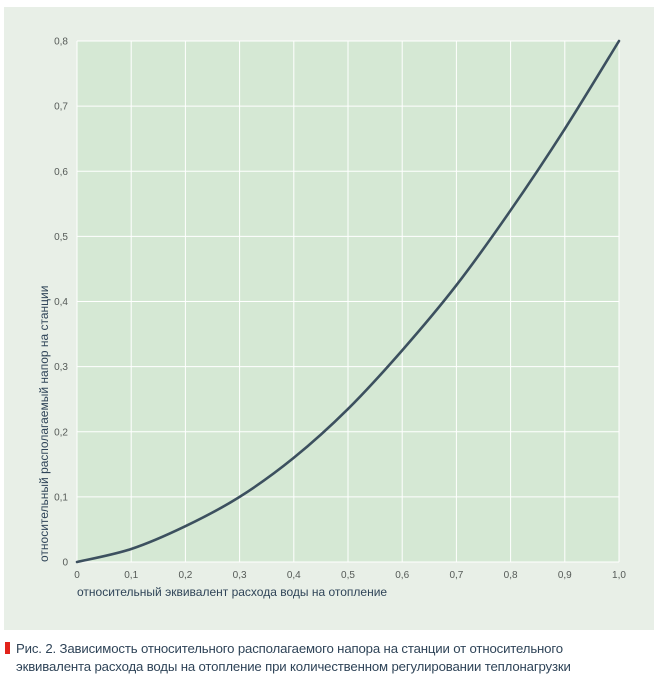 This screenshot has width=660, height=677. Describe the element at coordinates (240, 575) in the screenshot. I see `x-tick-label: 0,3` at that location.